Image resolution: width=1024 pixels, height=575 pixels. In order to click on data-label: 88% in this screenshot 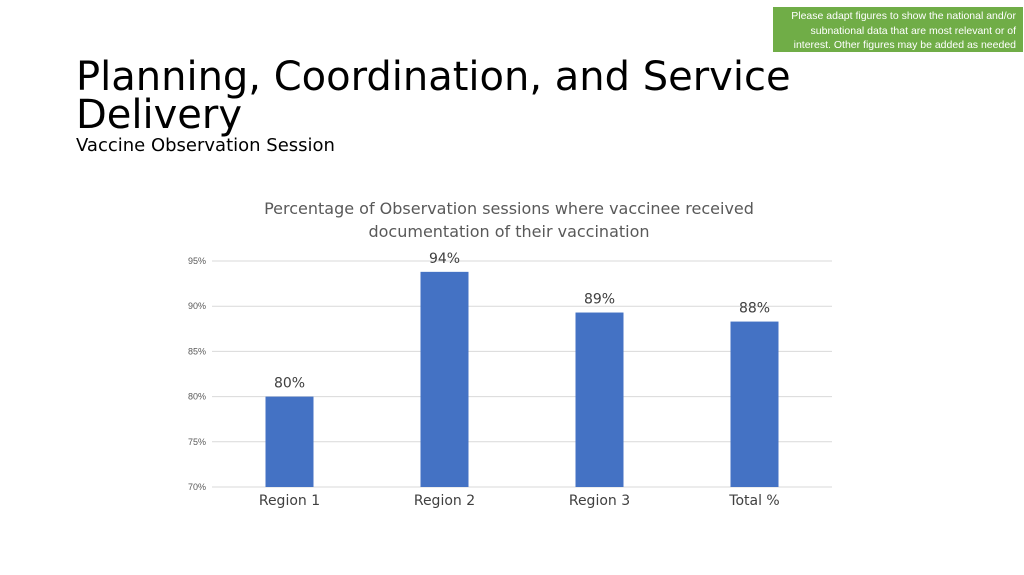, I will do `click(754, 309)`.